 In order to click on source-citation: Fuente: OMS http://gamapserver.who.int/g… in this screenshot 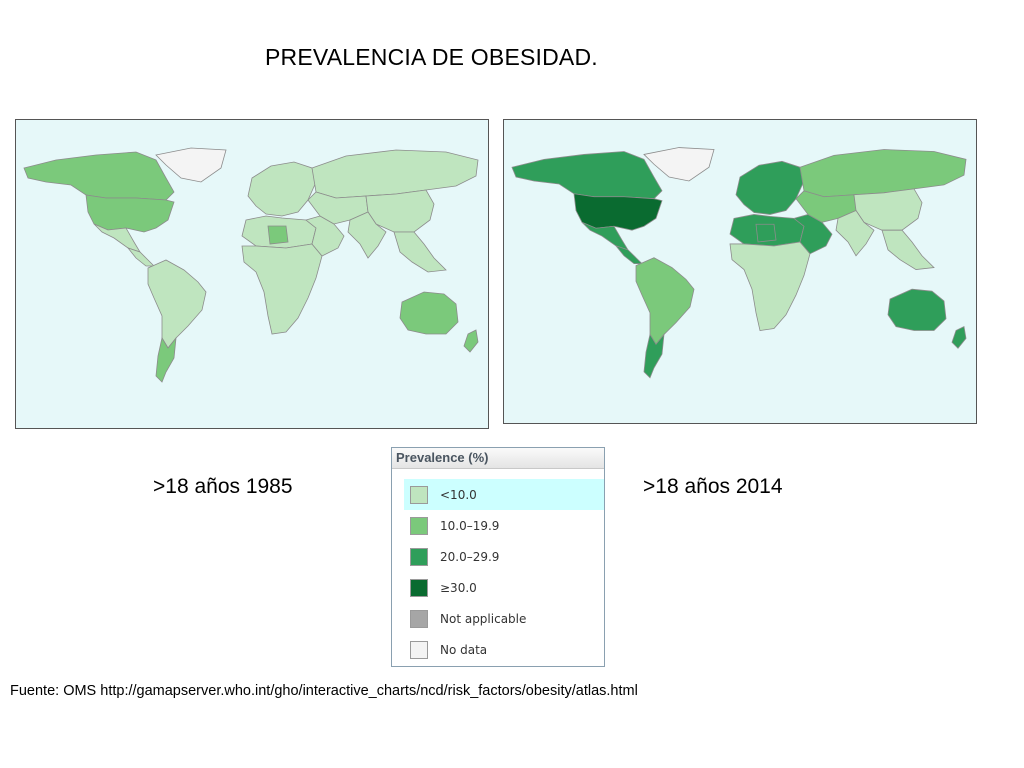, I will do `click(324, 691)`.